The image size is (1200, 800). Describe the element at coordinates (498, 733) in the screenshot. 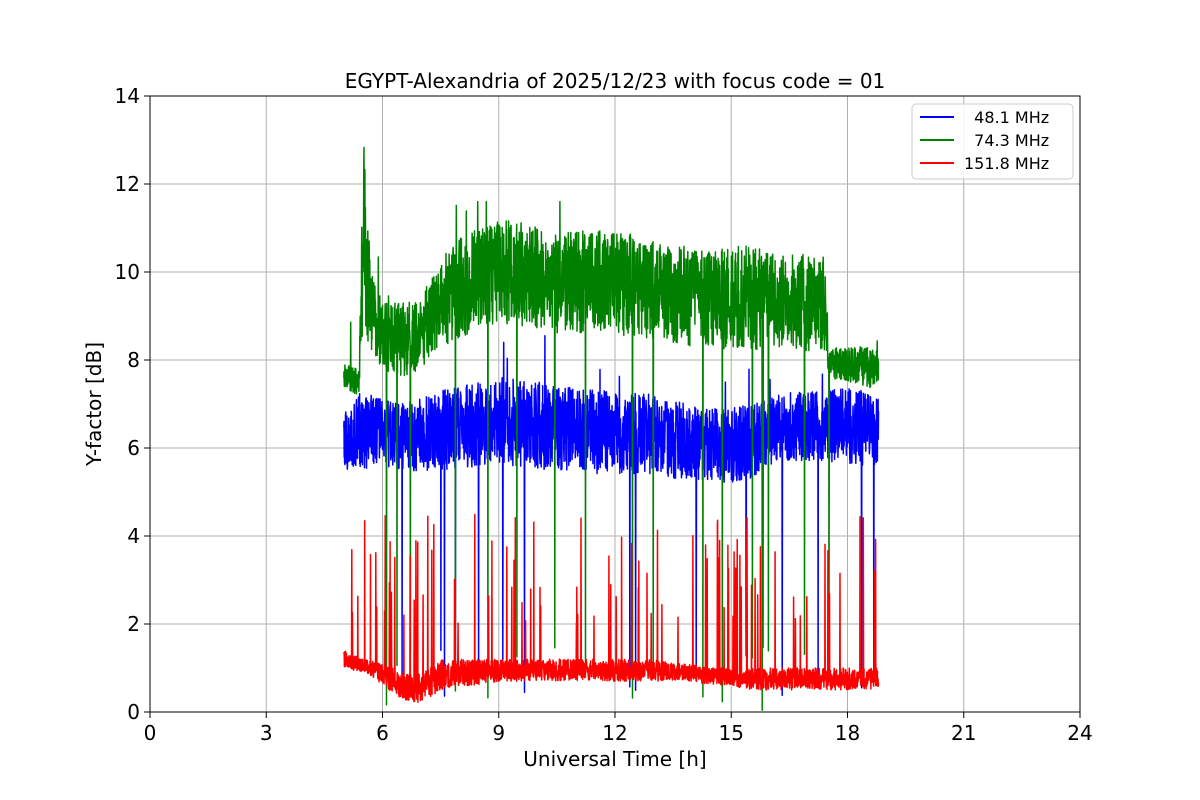

I see `x-tick-label: 9` at that location.